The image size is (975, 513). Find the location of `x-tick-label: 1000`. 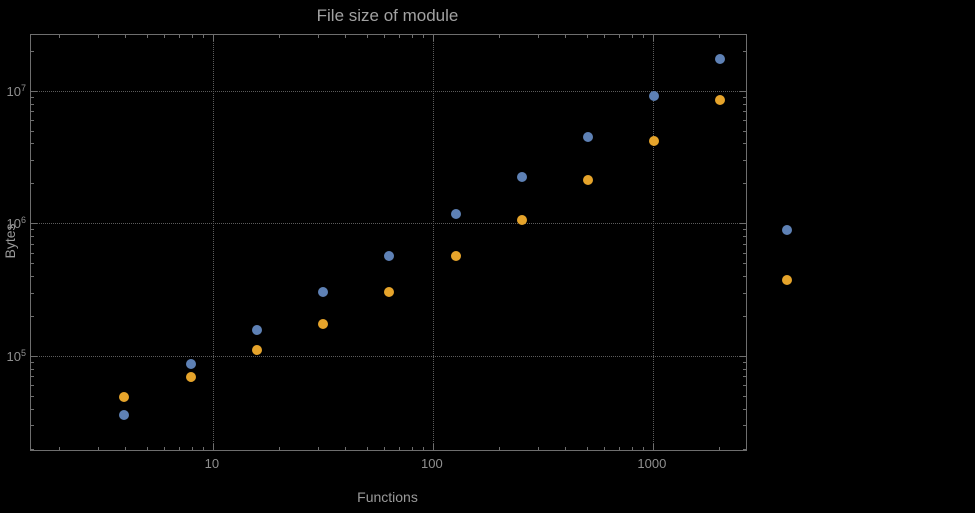

x-tick-label: 1000 is located at coordinates (652, 463).